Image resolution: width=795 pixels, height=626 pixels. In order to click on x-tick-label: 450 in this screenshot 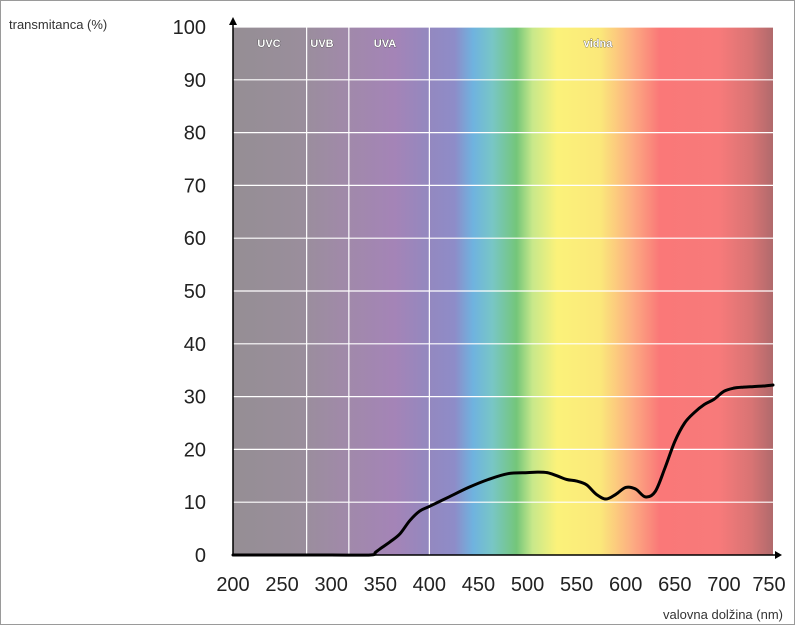, I will do `click(478, 585)`.